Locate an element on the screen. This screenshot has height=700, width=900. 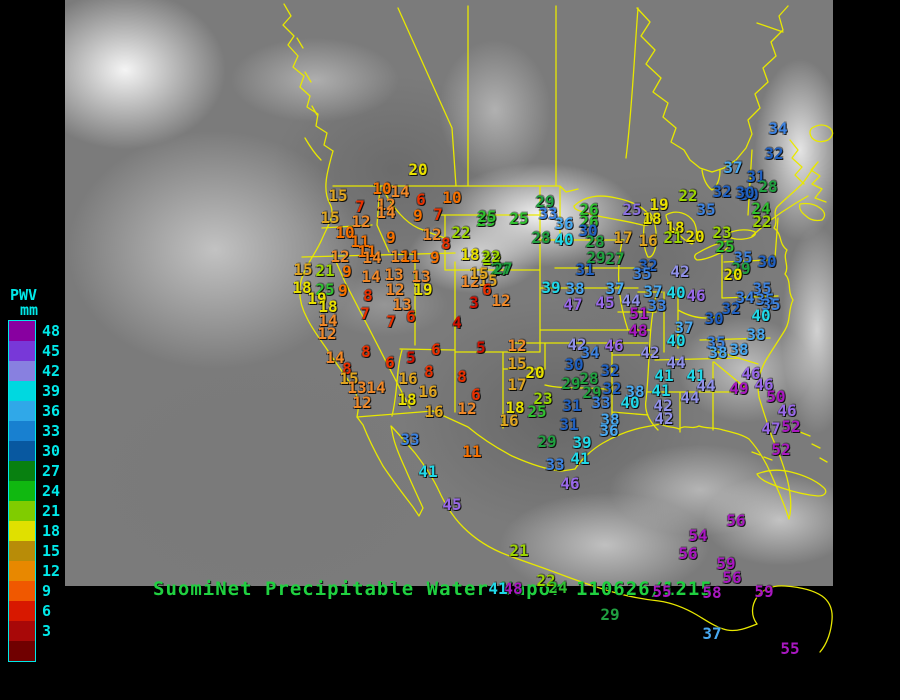
station-value: 30 is located at coordinates (745, 192).